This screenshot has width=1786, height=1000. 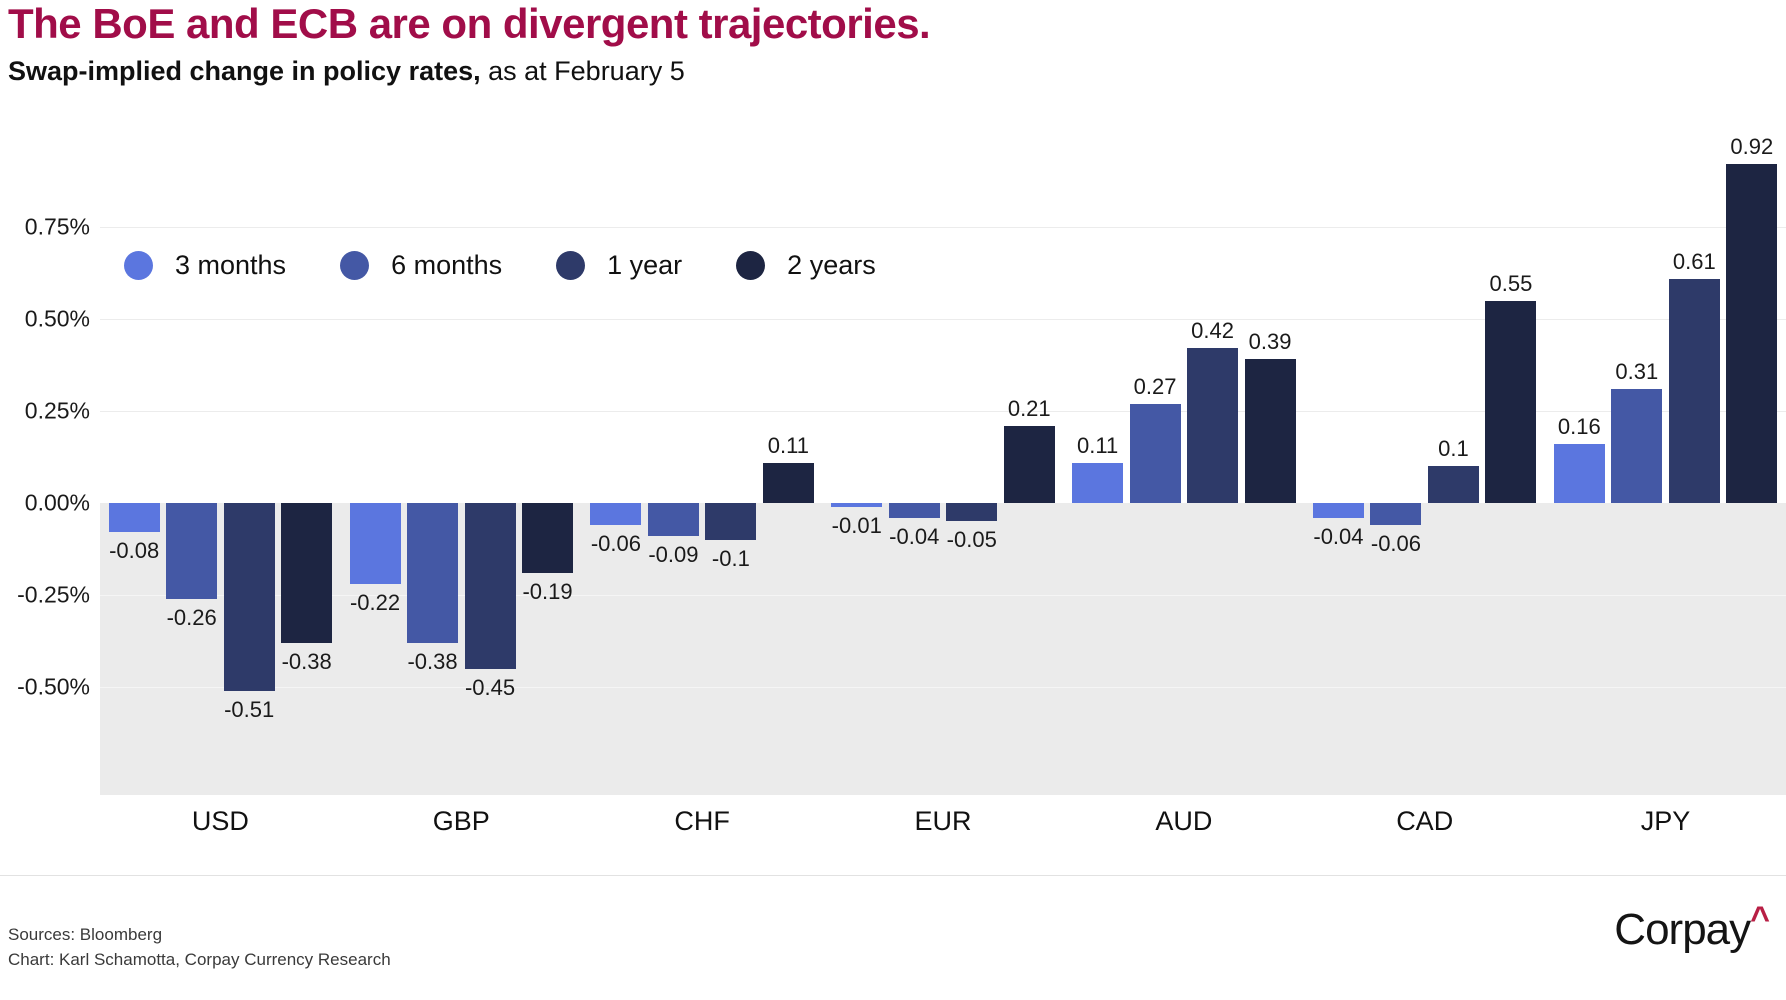 I want to click on footer-divider, so click(x=893, y=875).